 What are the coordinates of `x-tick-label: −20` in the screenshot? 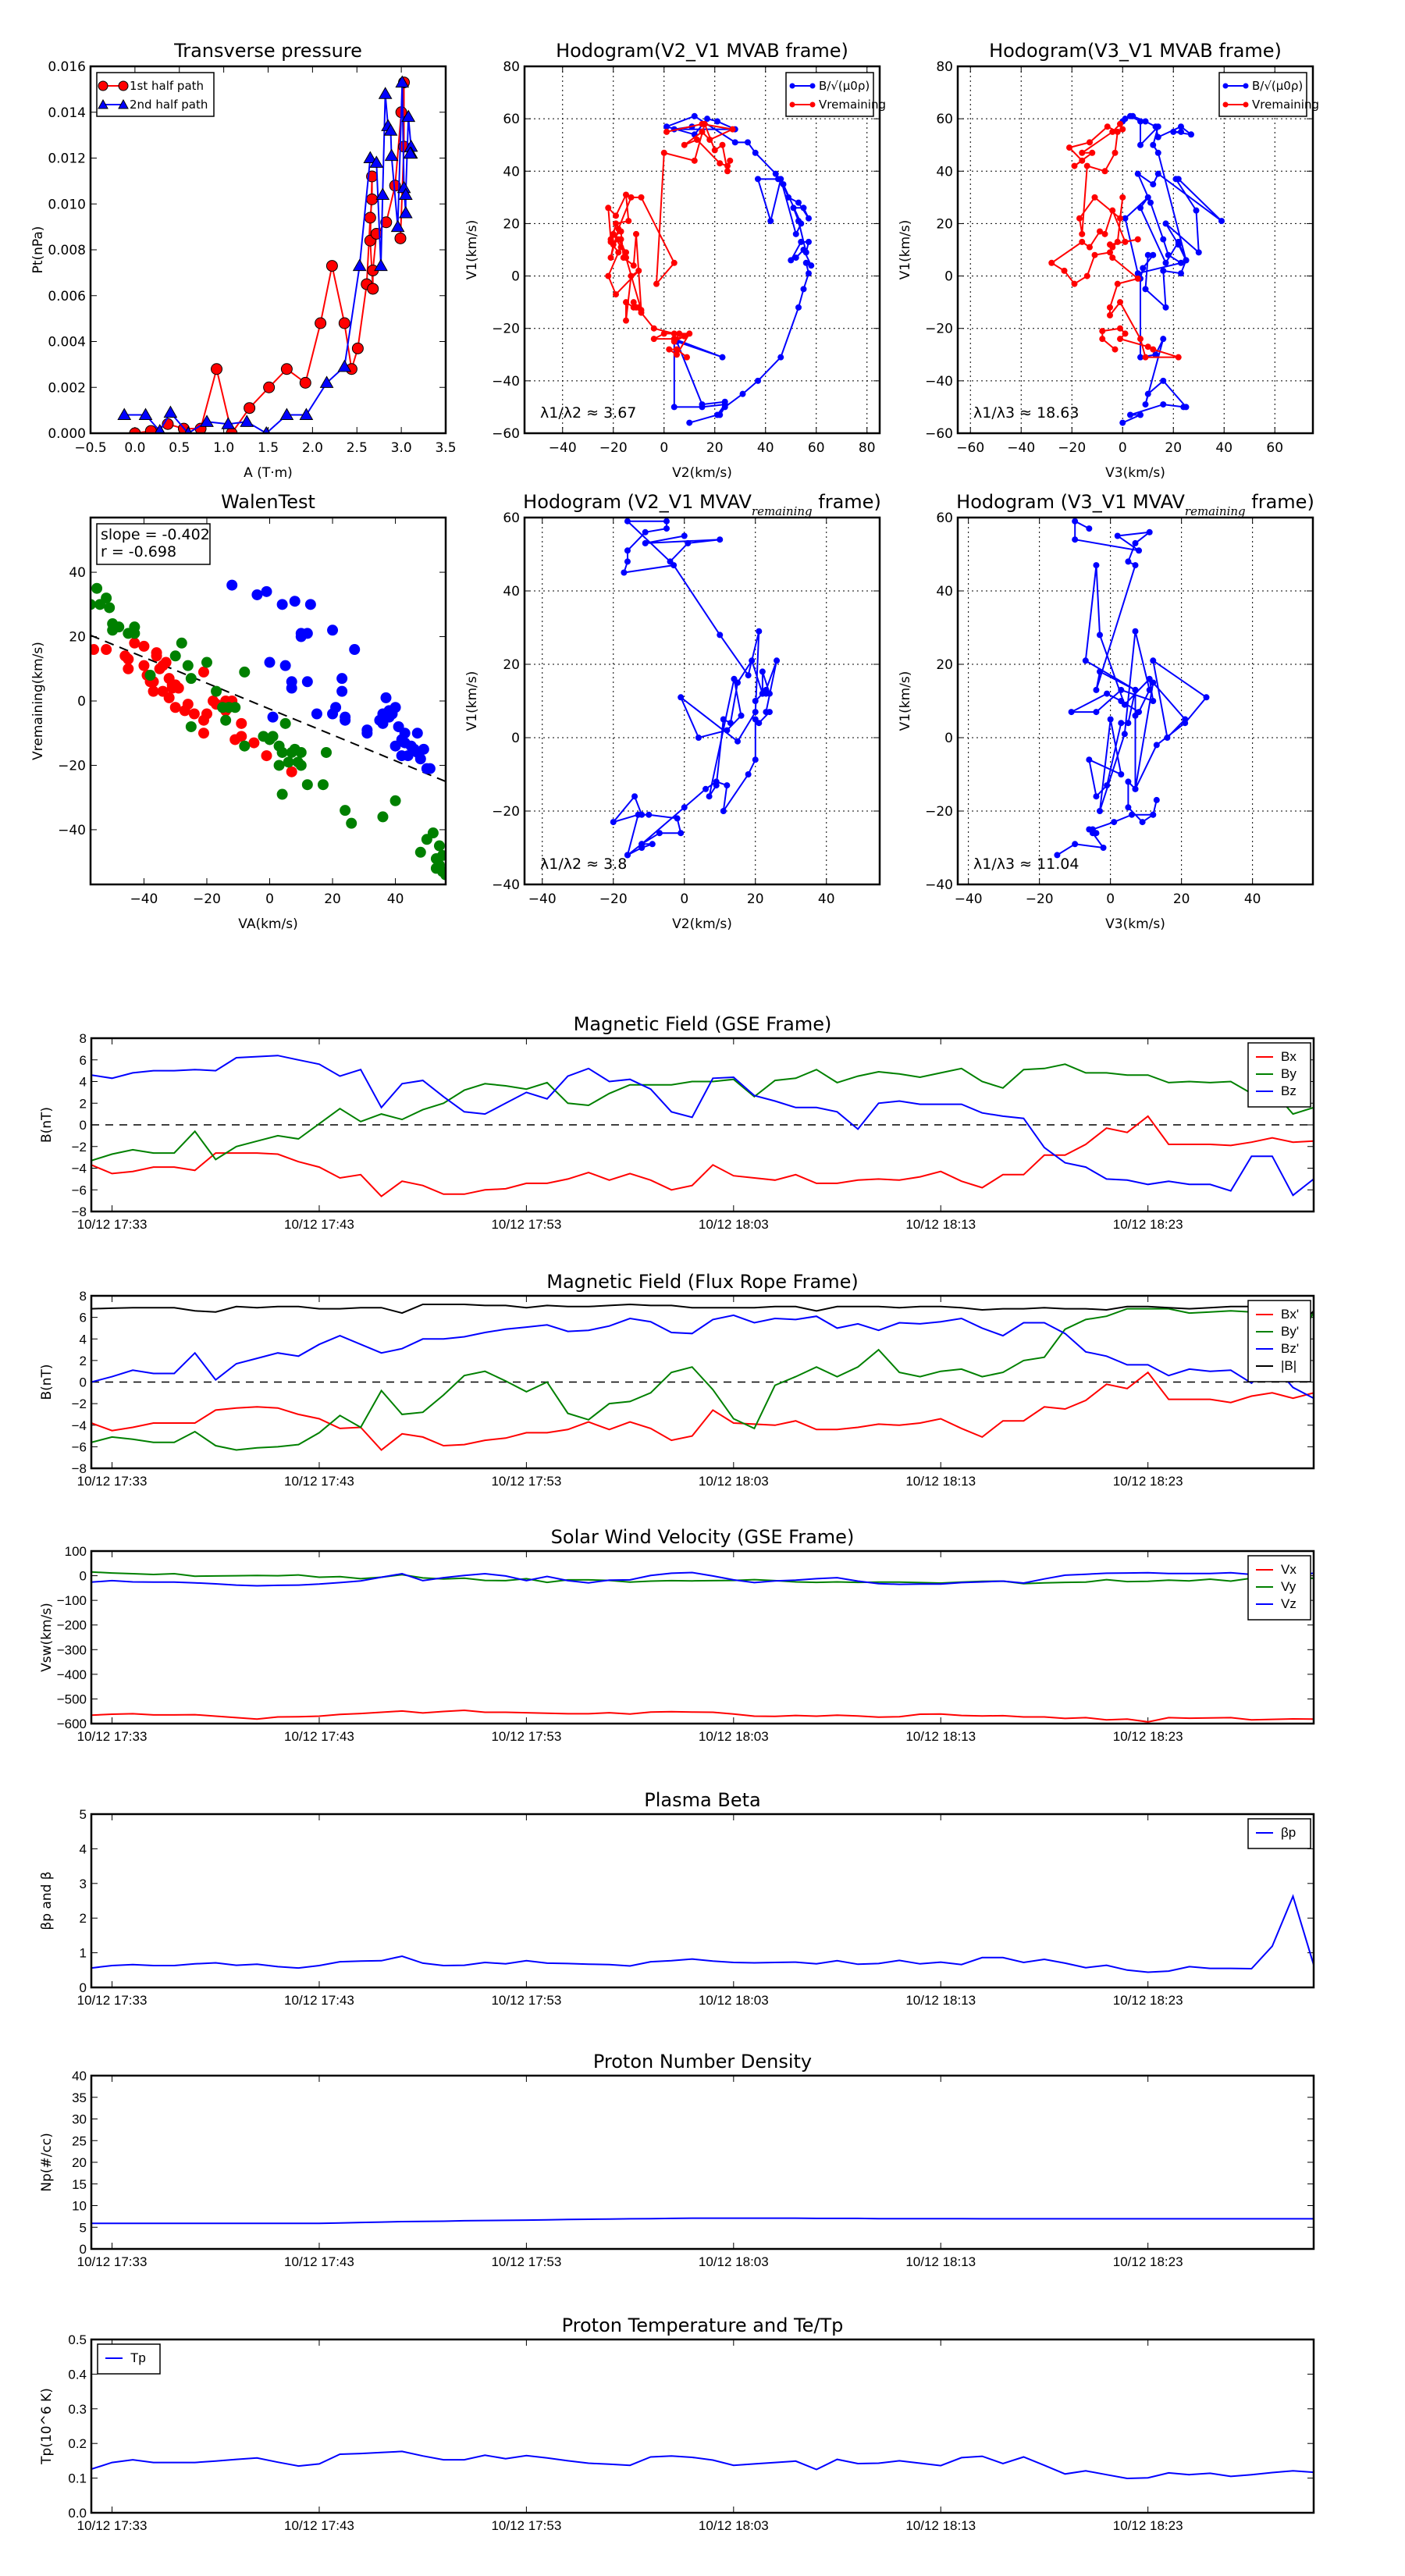 It's located at (1040, 899).